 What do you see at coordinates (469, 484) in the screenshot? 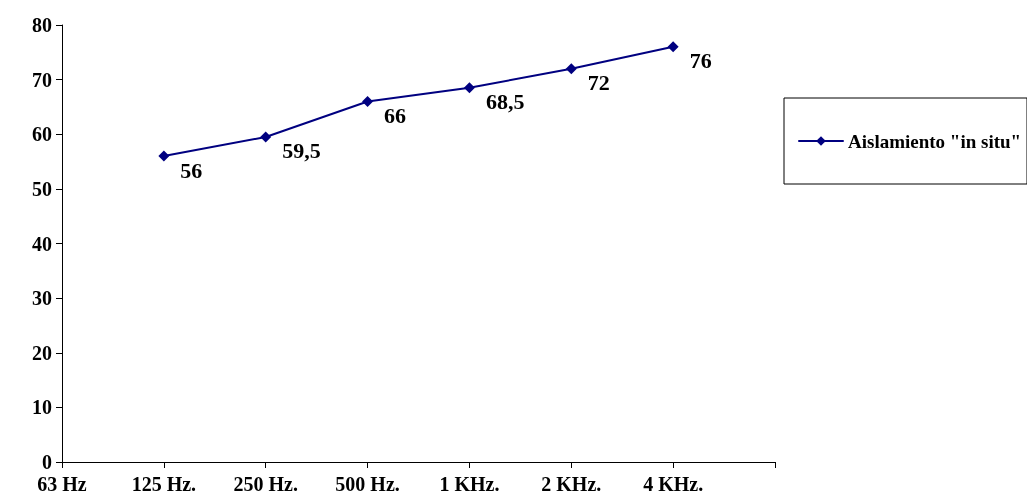
I see `x-tick-label: 1 KHz.` at bounding box center [469, 484].